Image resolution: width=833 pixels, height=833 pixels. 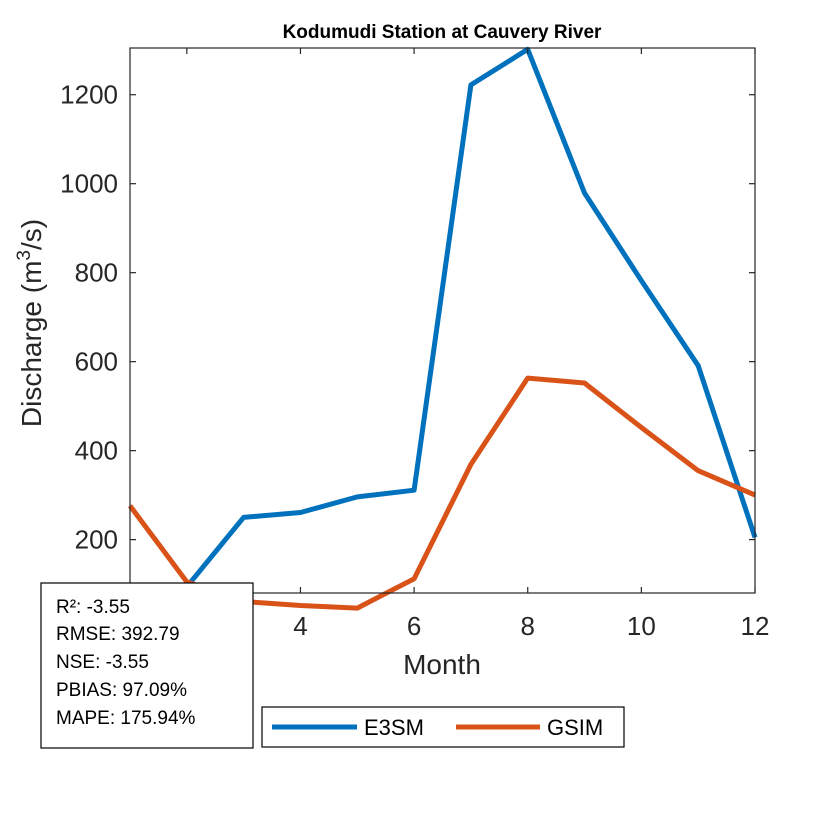 What do you see at coordinates (96, 540) in the screenshot?
I see `y-tick-label: 200` at bounding box center [96, 540].